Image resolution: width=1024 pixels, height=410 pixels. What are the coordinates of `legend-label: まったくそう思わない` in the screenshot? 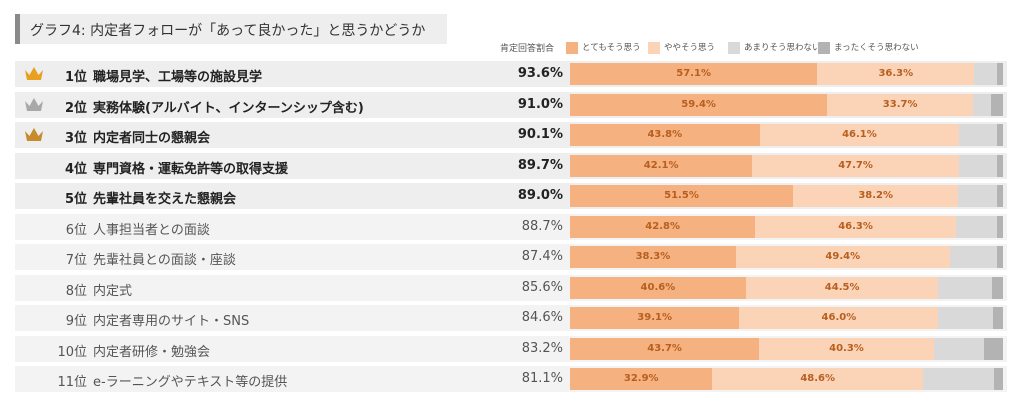 It's located at (876, 48).